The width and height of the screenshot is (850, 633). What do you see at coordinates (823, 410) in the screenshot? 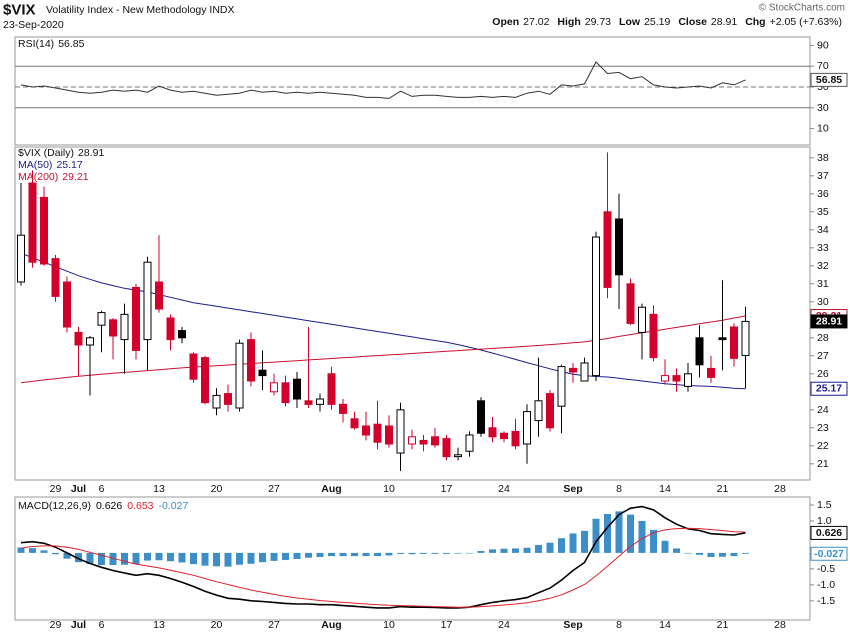
I see `y-tick-label: 24` at bounding box center [823, 410].